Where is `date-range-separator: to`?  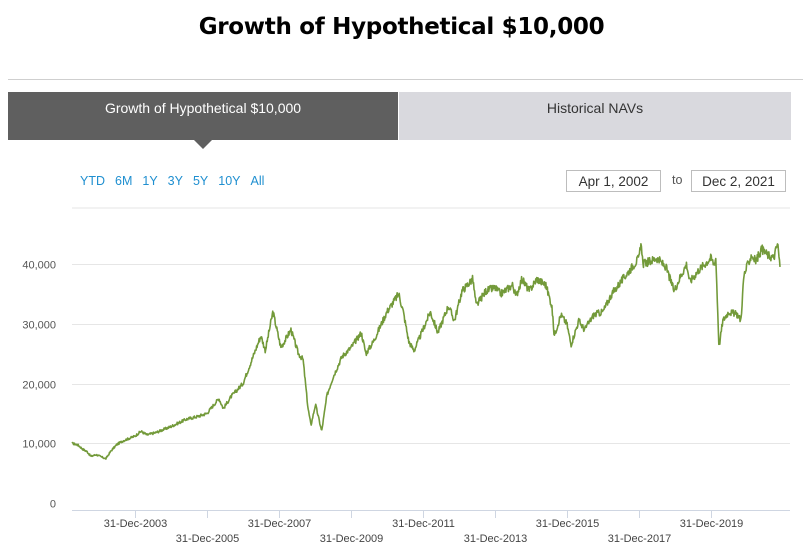
date-range-separator: to is located at coordinates (677, 180).